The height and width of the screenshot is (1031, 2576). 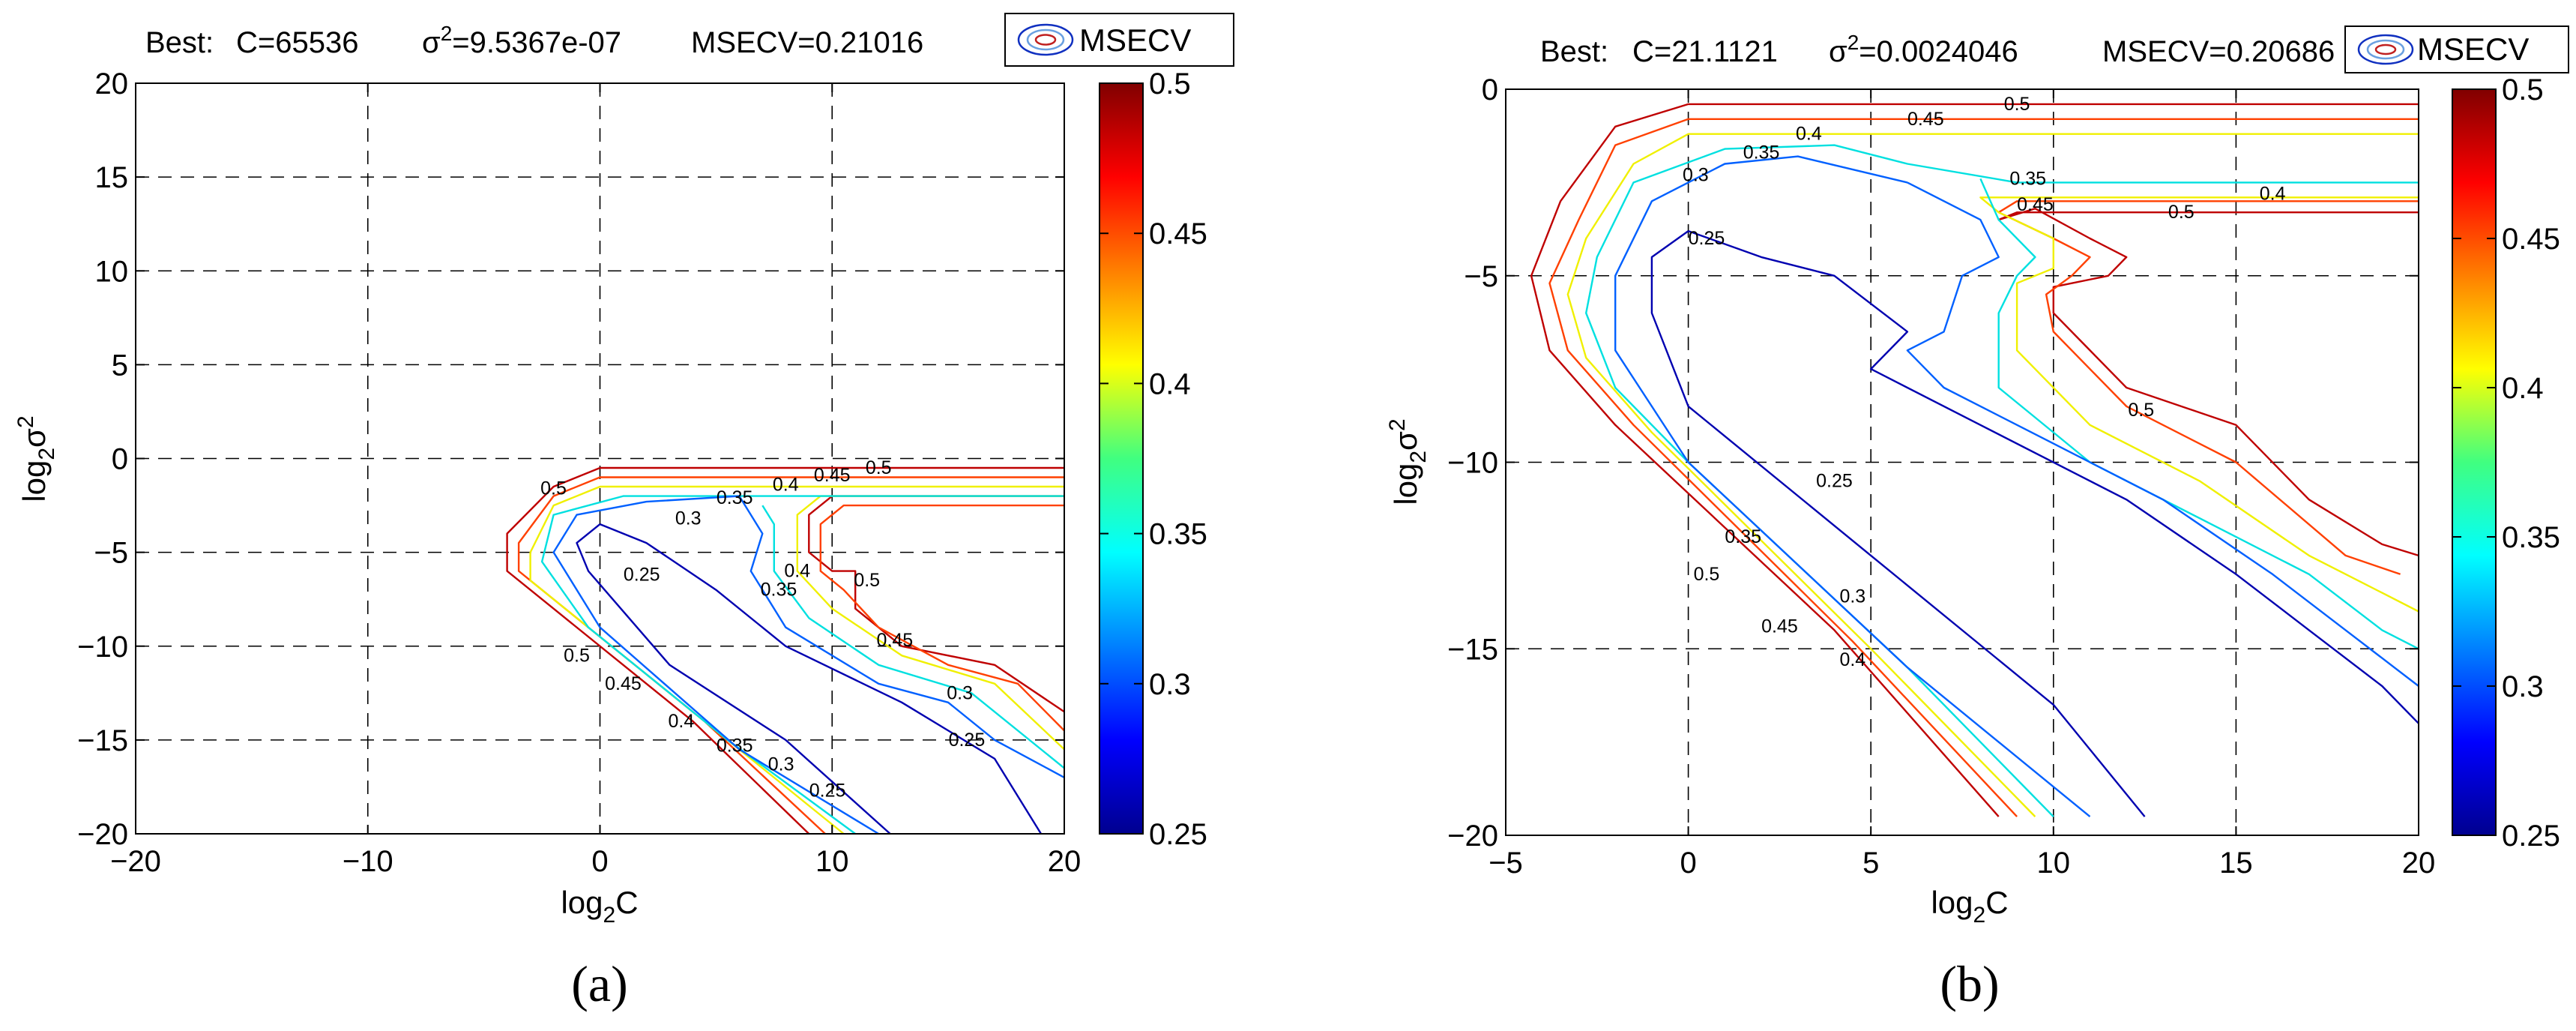 What do you see at coordinates (2475, 462) in the screenshot?
I see `panel-b-colorbar-gradient` at bounding box center [2475, 462].